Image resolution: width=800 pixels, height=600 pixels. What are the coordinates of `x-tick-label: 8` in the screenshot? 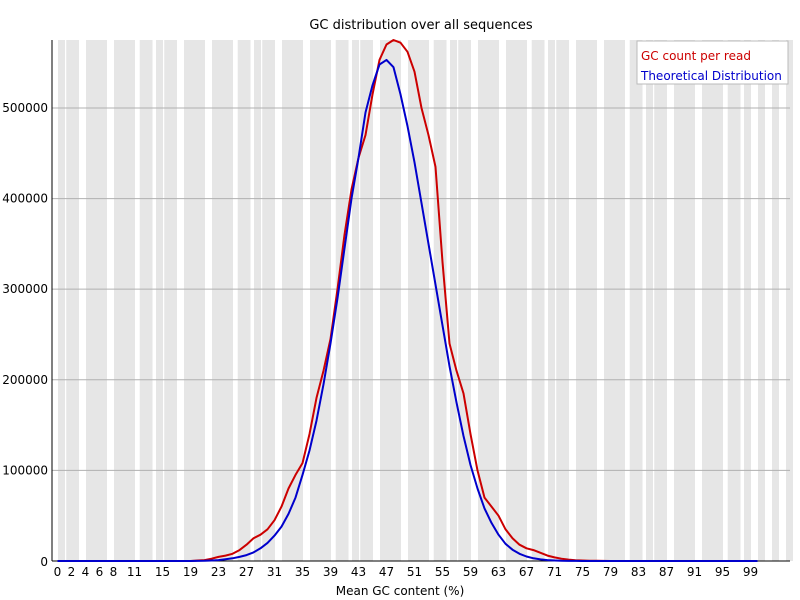 It's located at (114, 572).